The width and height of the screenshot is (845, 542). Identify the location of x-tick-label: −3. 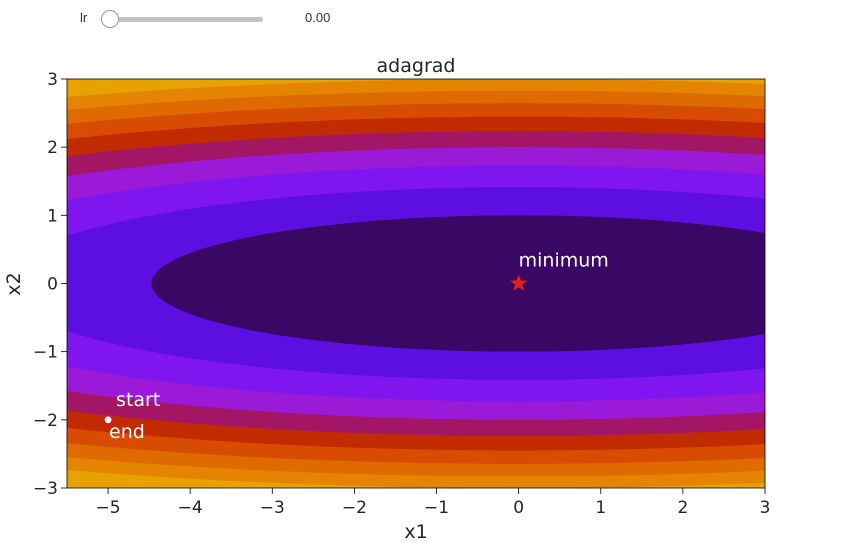
(272, 508).